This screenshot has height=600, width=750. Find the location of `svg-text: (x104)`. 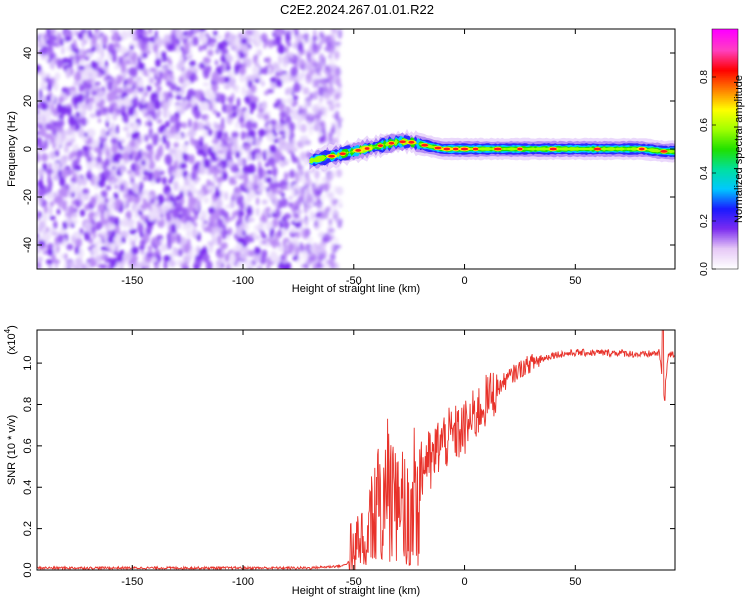

svg-text: (x104) is located at coordinates (10, 340).